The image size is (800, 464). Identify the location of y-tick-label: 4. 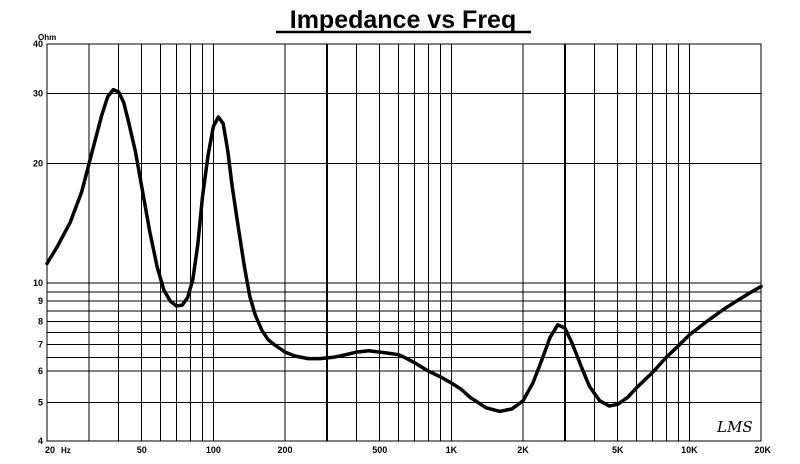
(40, 441).